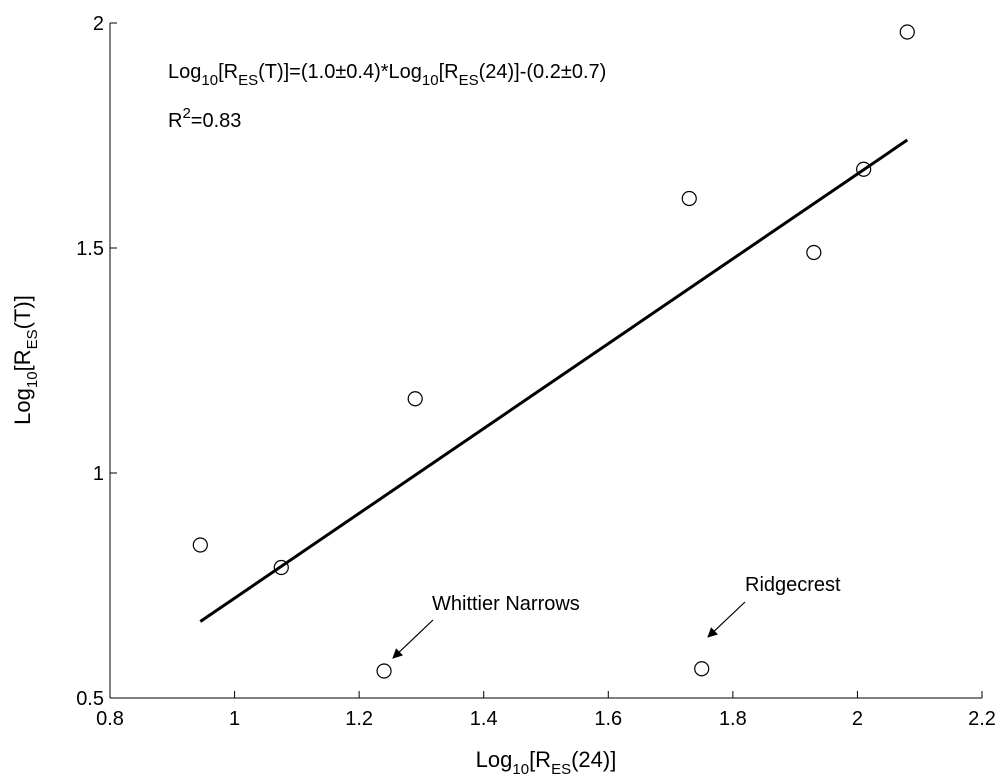 The height and width of the screenshot is (781, 1003). What do you see at coordinates (546, 710) in the screenshot?
I see `x-ticks: 0.8 1 1.2 1.4 1.6 1.8 2 2.2` at bounding box center [546, 710].